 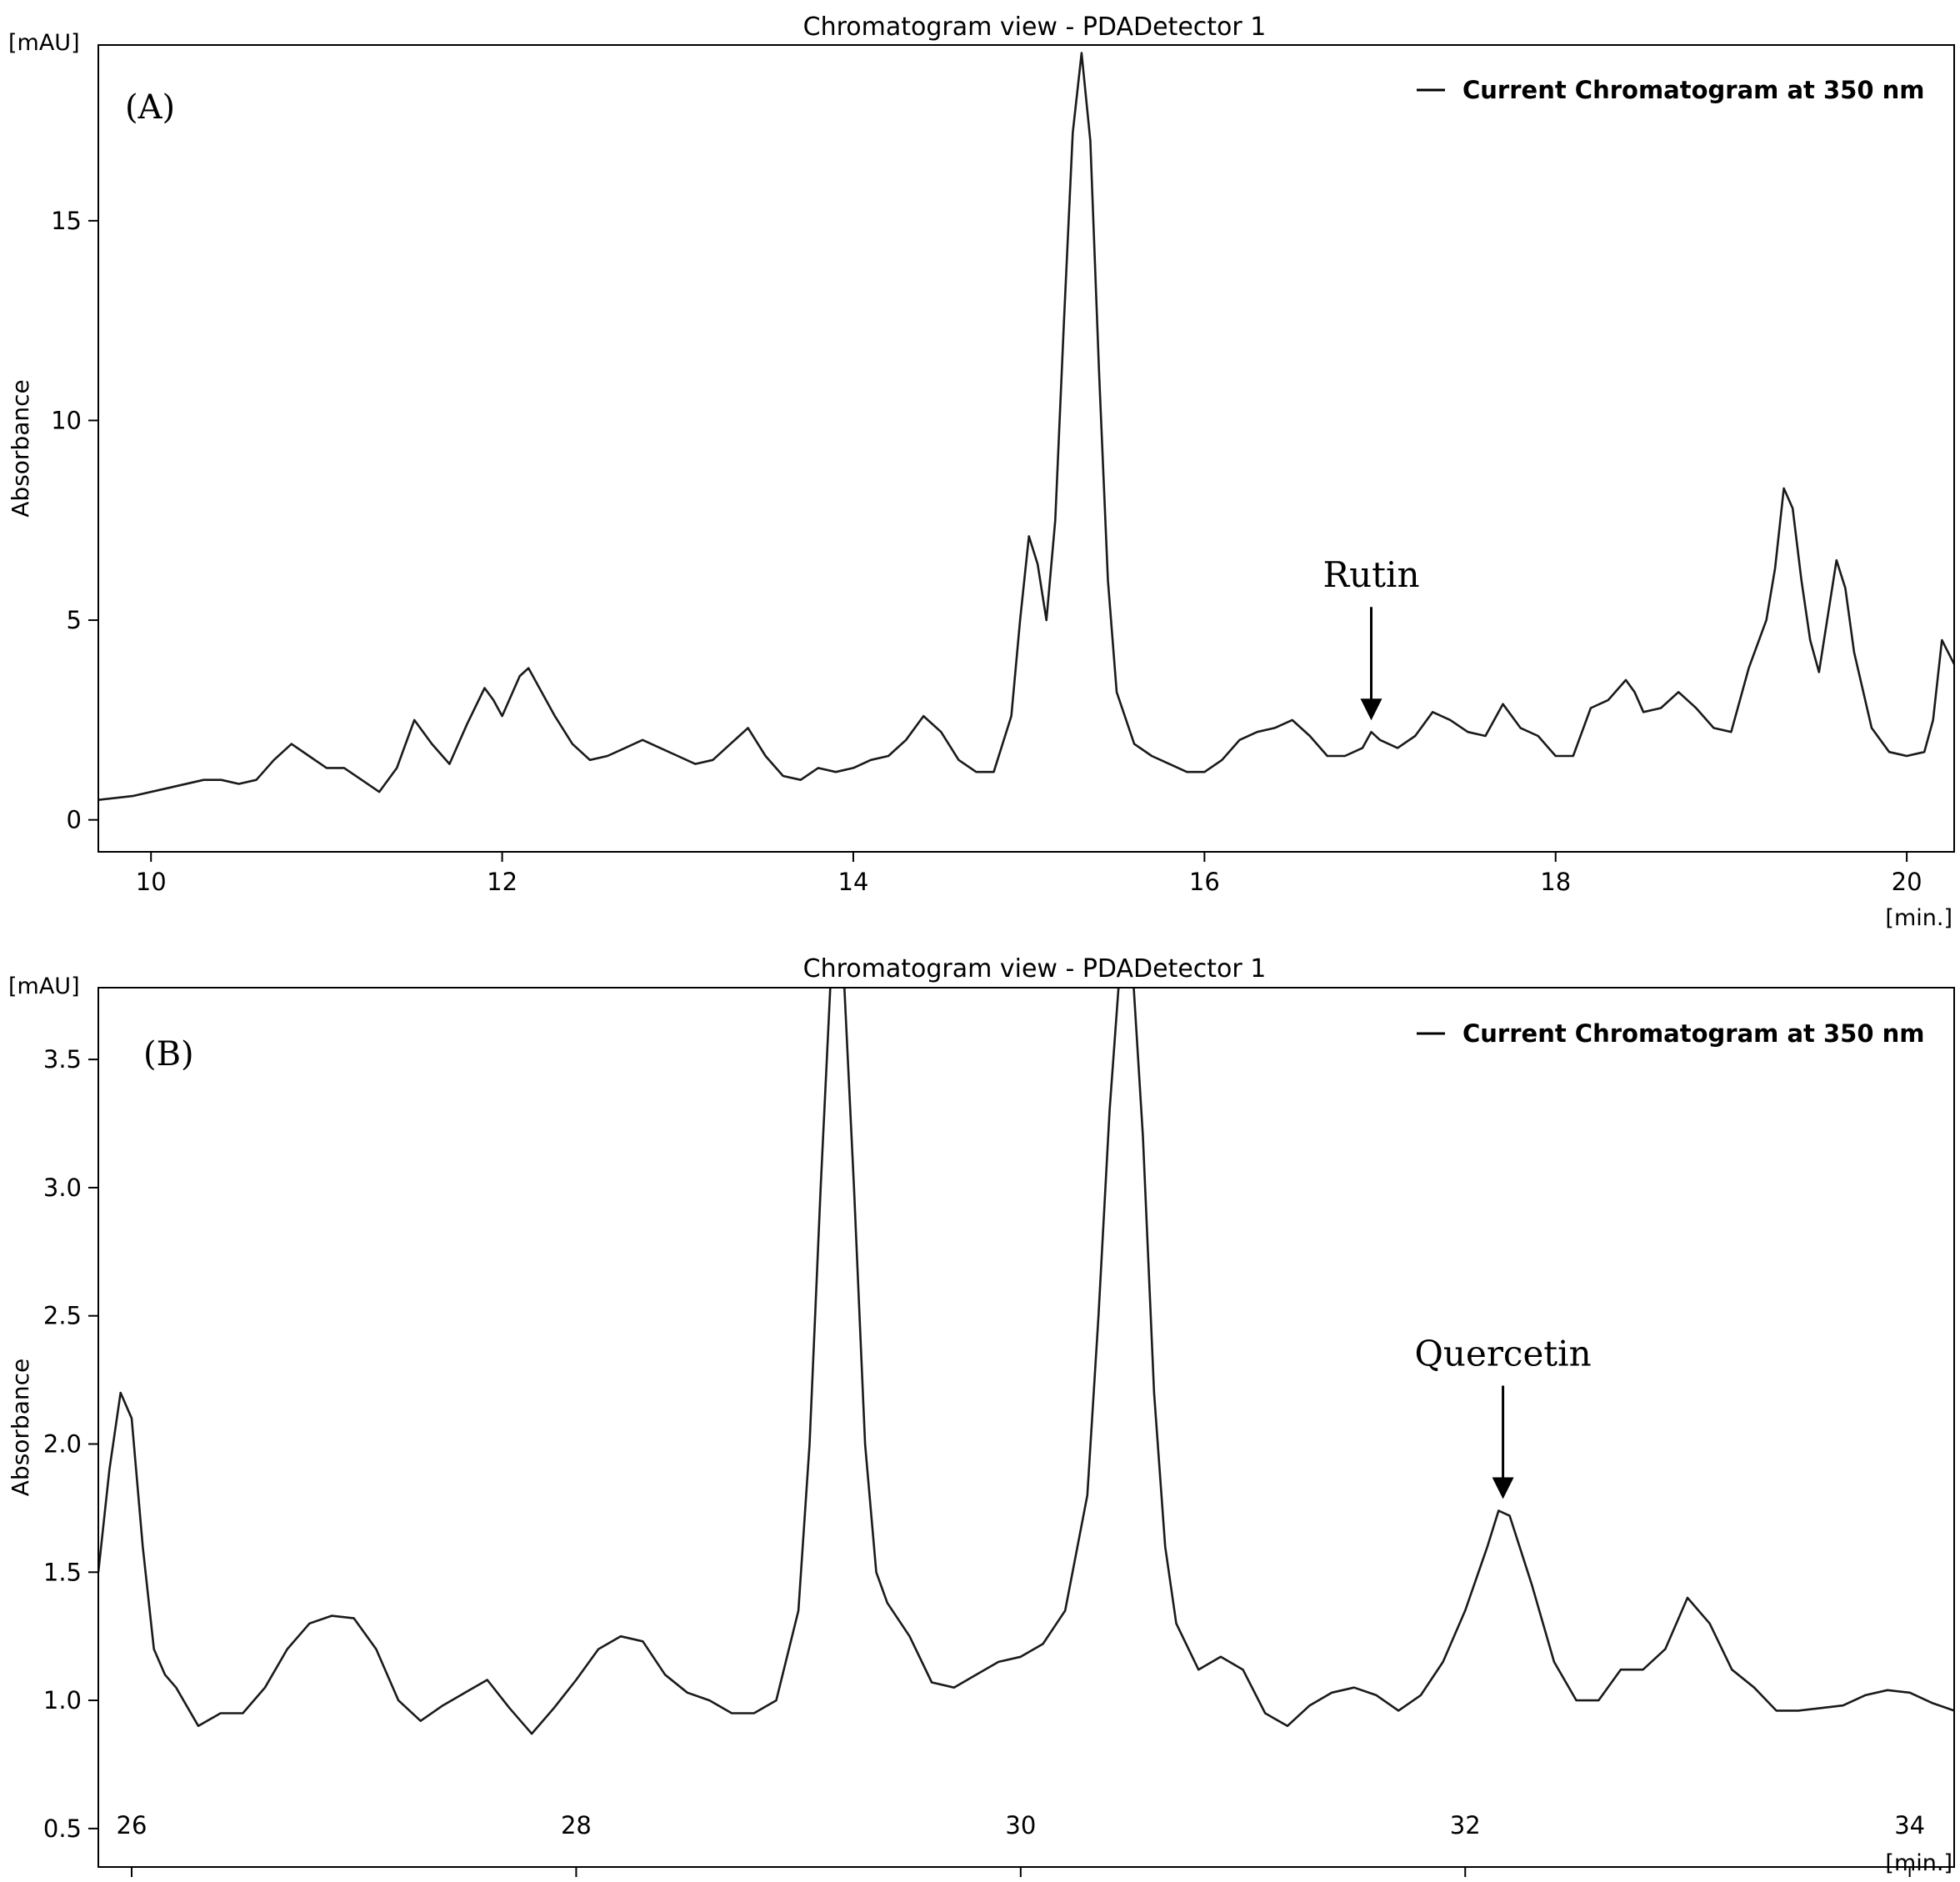 I want to click on x-tick-label: 32, so click(x=1465, y=1825).